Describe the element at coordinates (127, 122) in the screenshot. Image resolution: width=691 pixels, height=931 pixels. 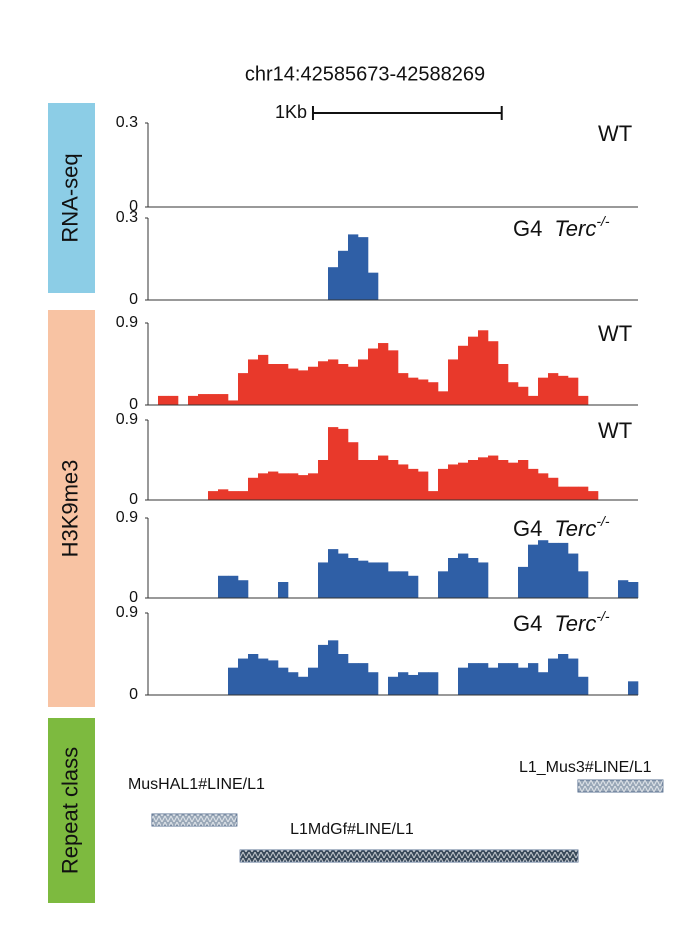
I see `y-tick-label: 0.3` at that location.